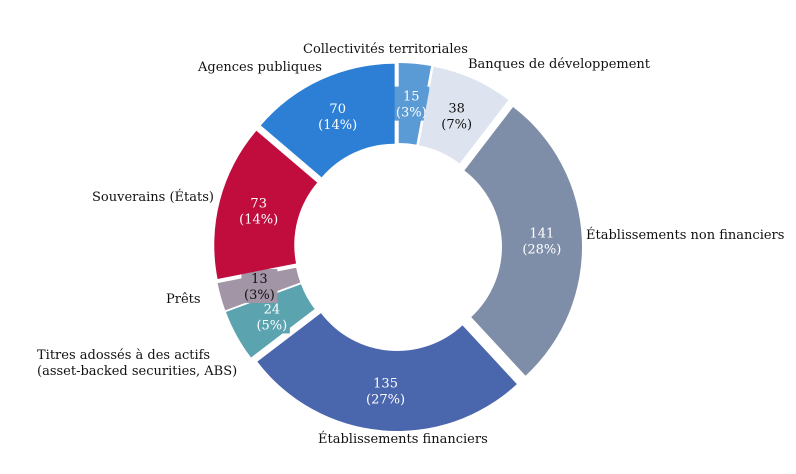 This screenshot has width=796, height=474. I want to click on data-label-value: 38, so click(456, 108).